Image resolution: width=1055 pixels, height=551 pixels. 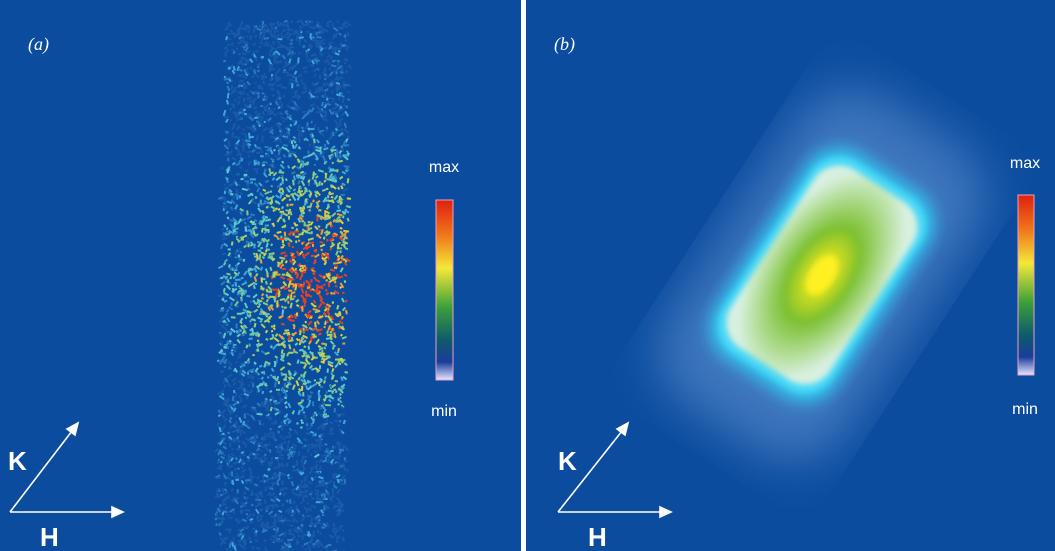 What do you see at coordinates (1026, 285) in the screenshot?
I see `colorbar` at bounding box center [1026, 285].